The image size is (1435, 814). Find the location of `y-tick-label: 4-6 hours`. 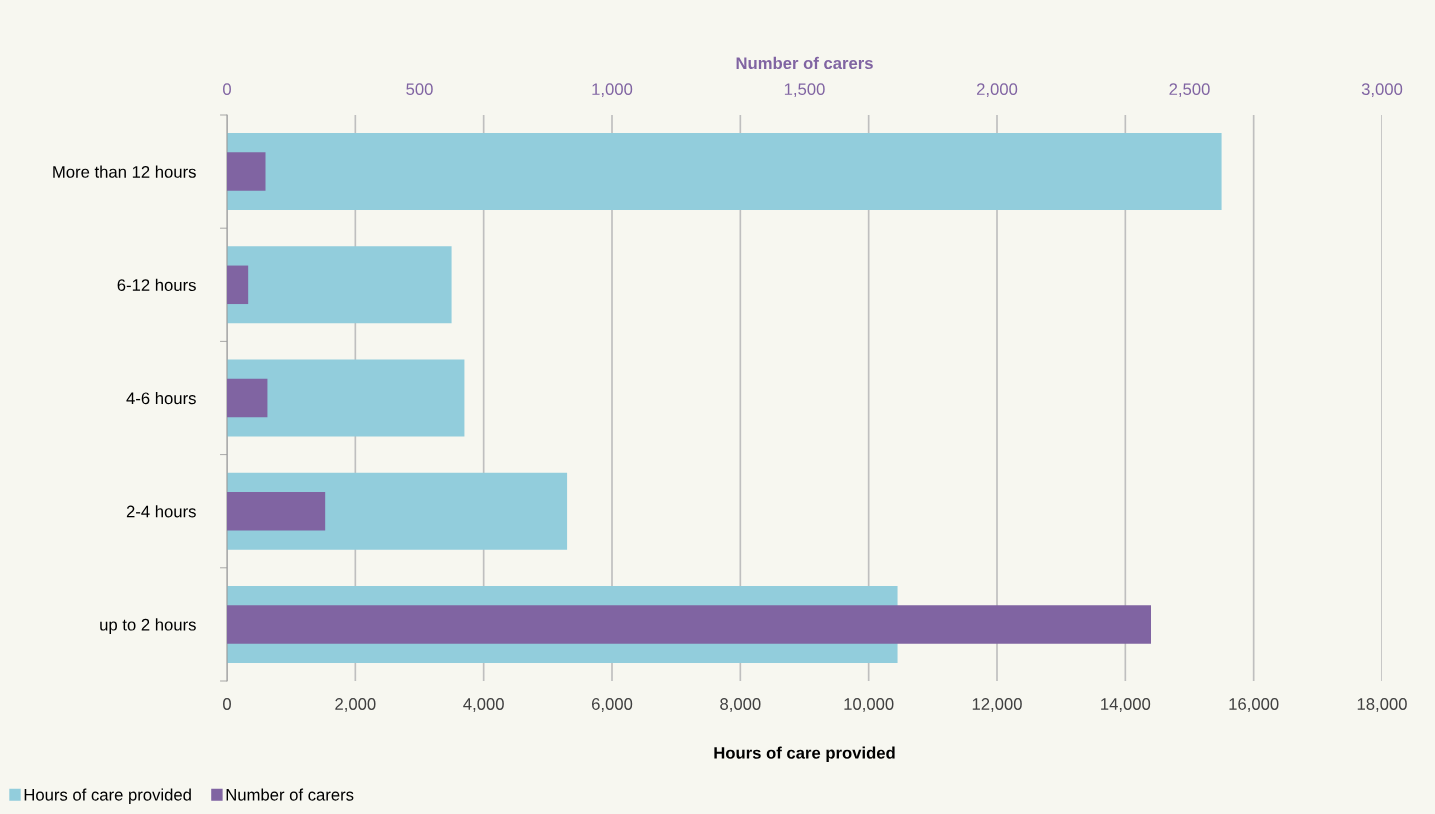

y-tick-label: 4-6 hours is located at coordinates (161, 398).